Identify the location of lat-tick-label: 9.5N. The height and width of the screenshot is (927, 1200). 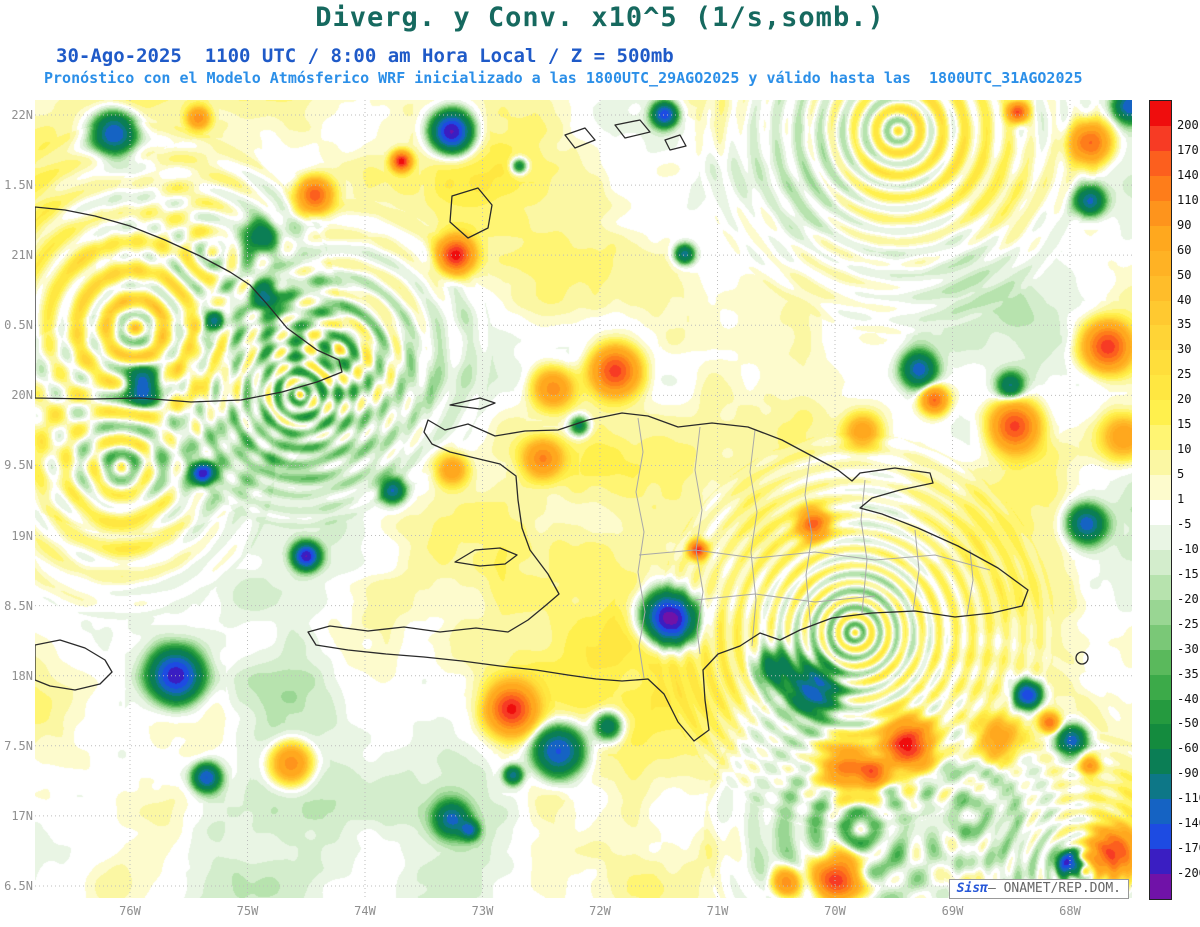
(18, 465).